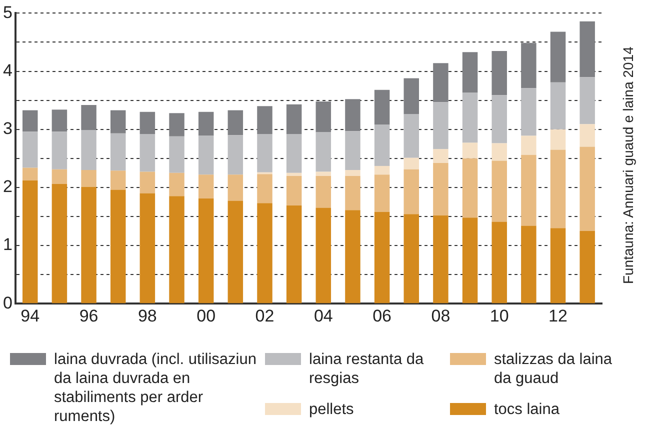  Describe the element at coordinates (7, 244) in the screenshot. I see `y-tick-label: 1` at that location.